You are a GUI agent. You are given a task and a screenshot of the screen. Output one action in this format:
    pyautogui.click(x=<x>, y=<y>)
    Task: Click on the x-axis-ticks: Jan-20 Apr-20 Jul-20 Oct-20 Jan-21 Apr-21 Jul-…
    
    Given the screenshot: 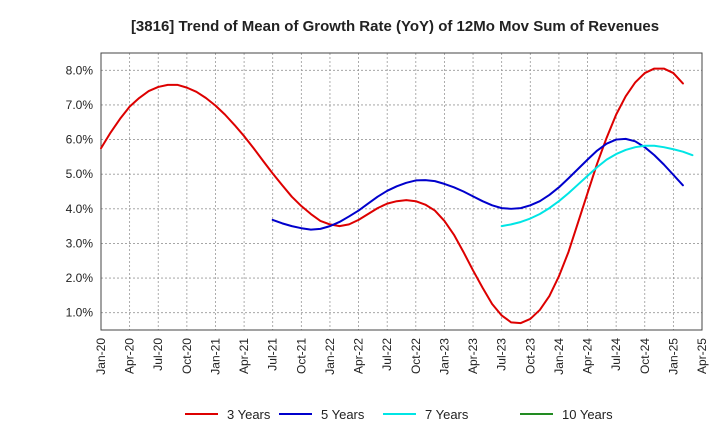 What is the action you would take?
    pyautogui.click(x=401, y=356)
    